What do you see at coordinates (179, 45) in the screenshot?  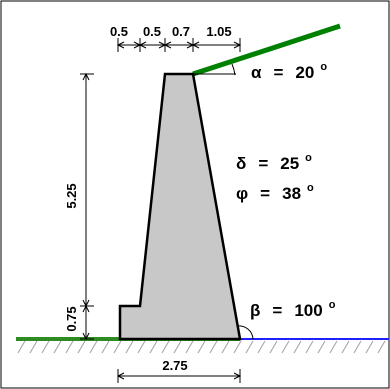 I see `top-dimension-line` at bounding box center [179, 45].